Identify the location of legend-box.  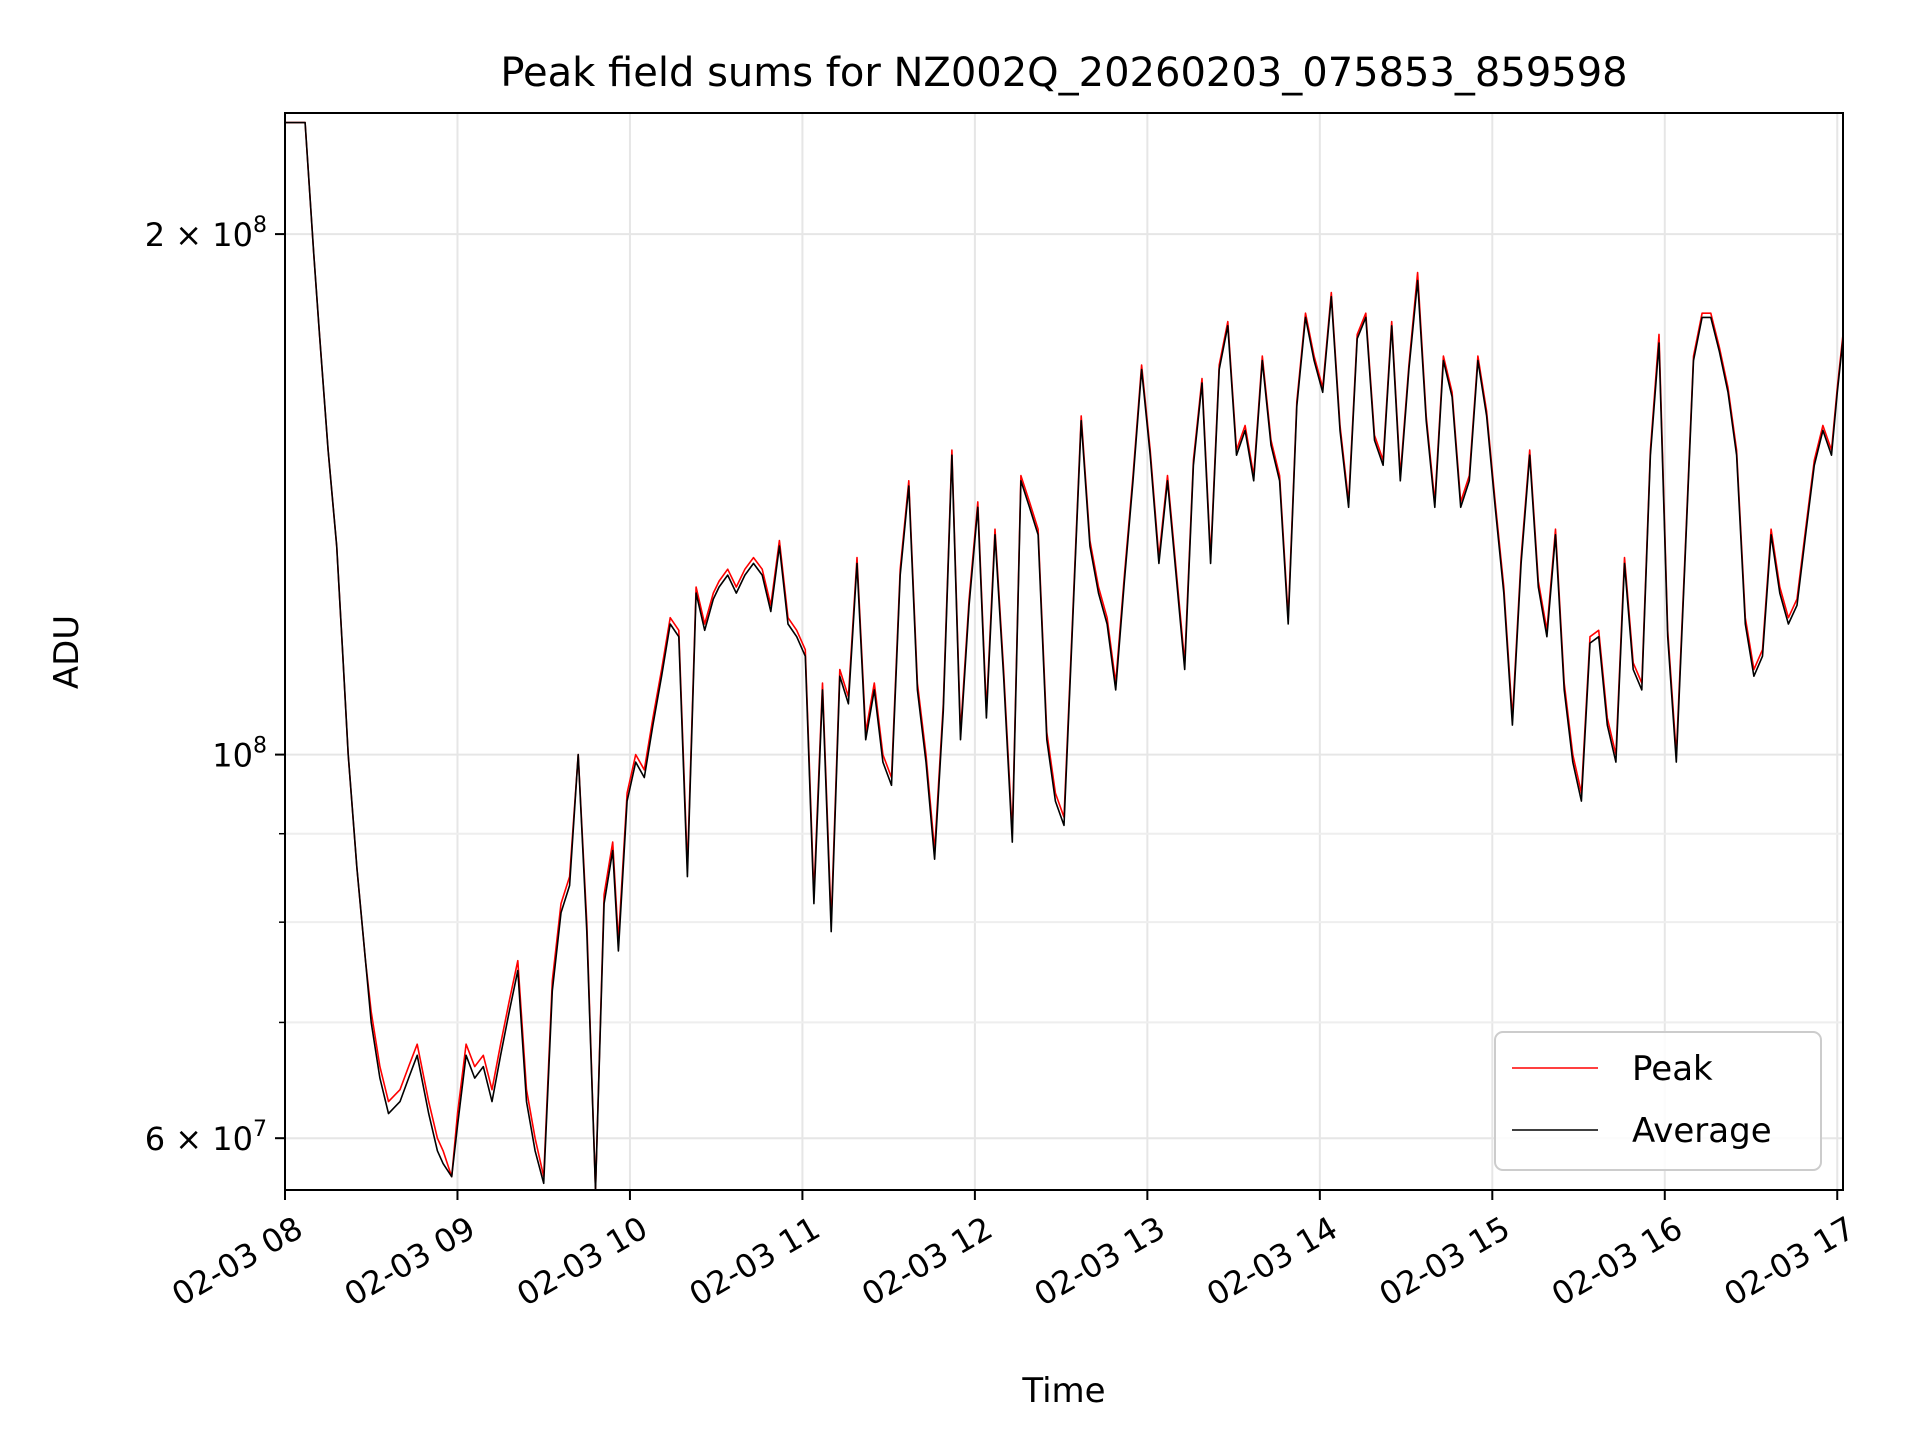
(1658, 1101).